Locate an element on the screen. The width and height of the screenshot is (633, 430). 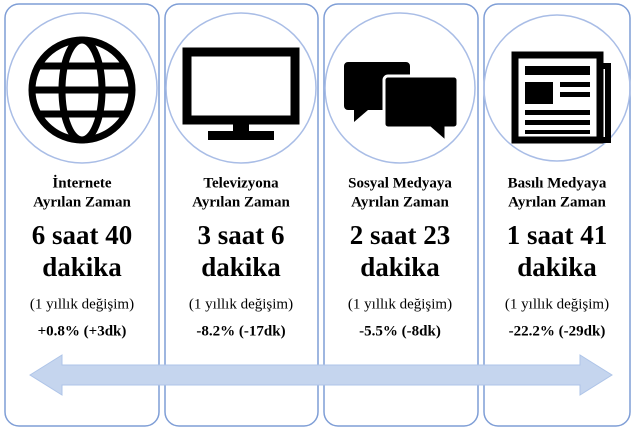
chat-icon is located at coordinates (402, 104).